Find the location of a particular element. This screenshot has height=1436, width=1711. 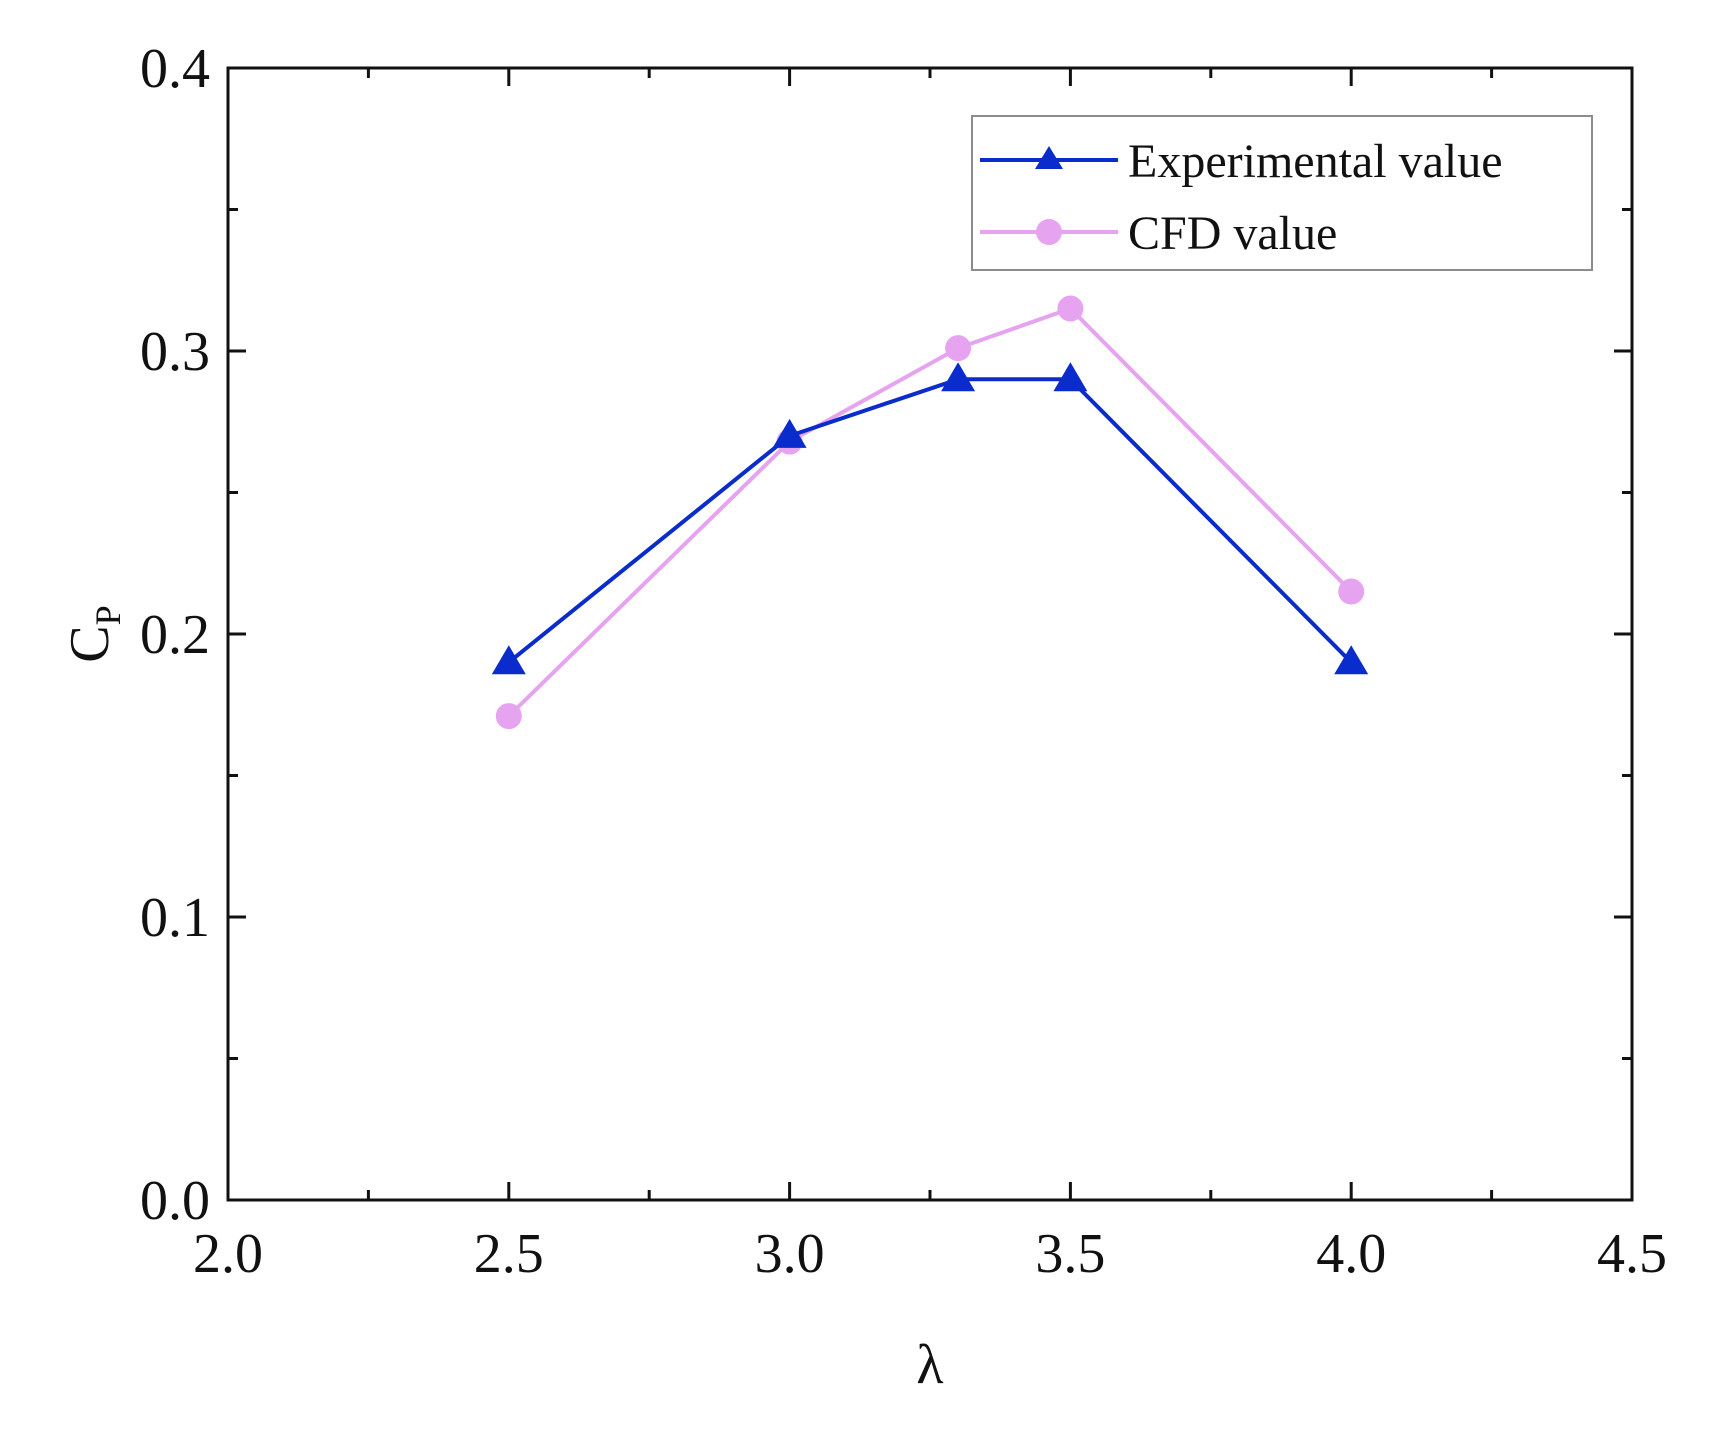

legend-marker-circle is located at coordinates (1049, 232).